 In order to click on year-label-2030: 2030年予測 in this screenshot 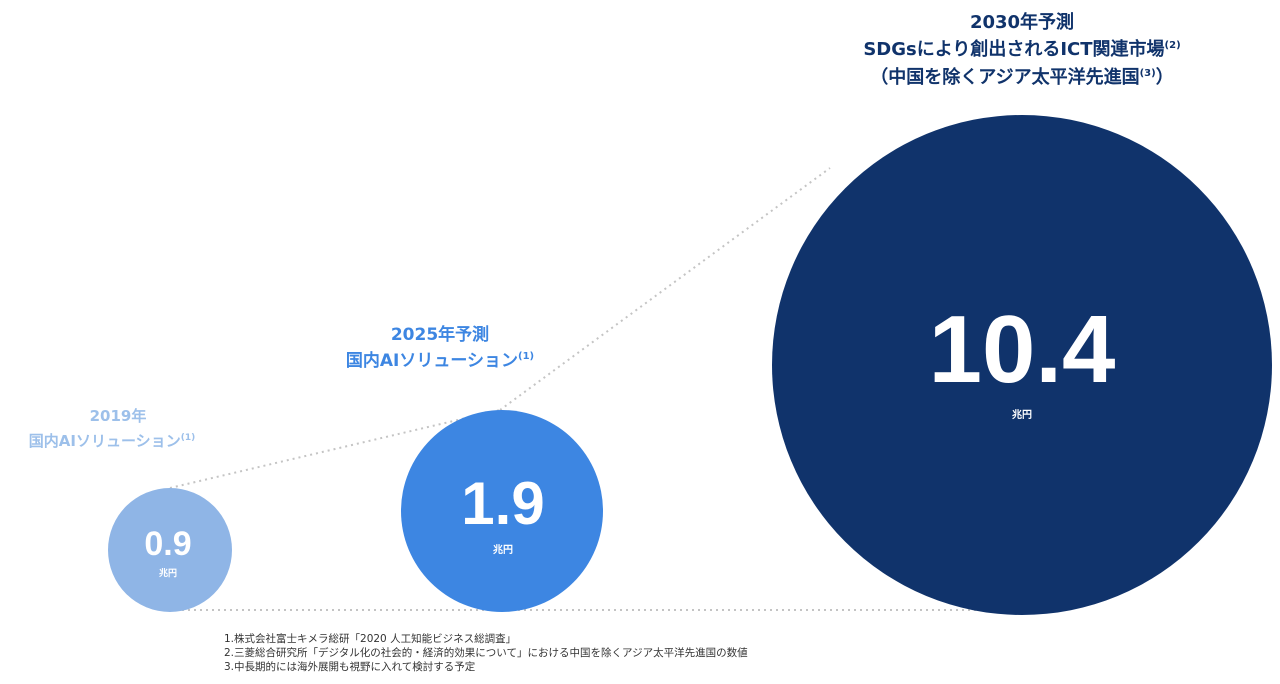, I will do `click(1022, 22)`.